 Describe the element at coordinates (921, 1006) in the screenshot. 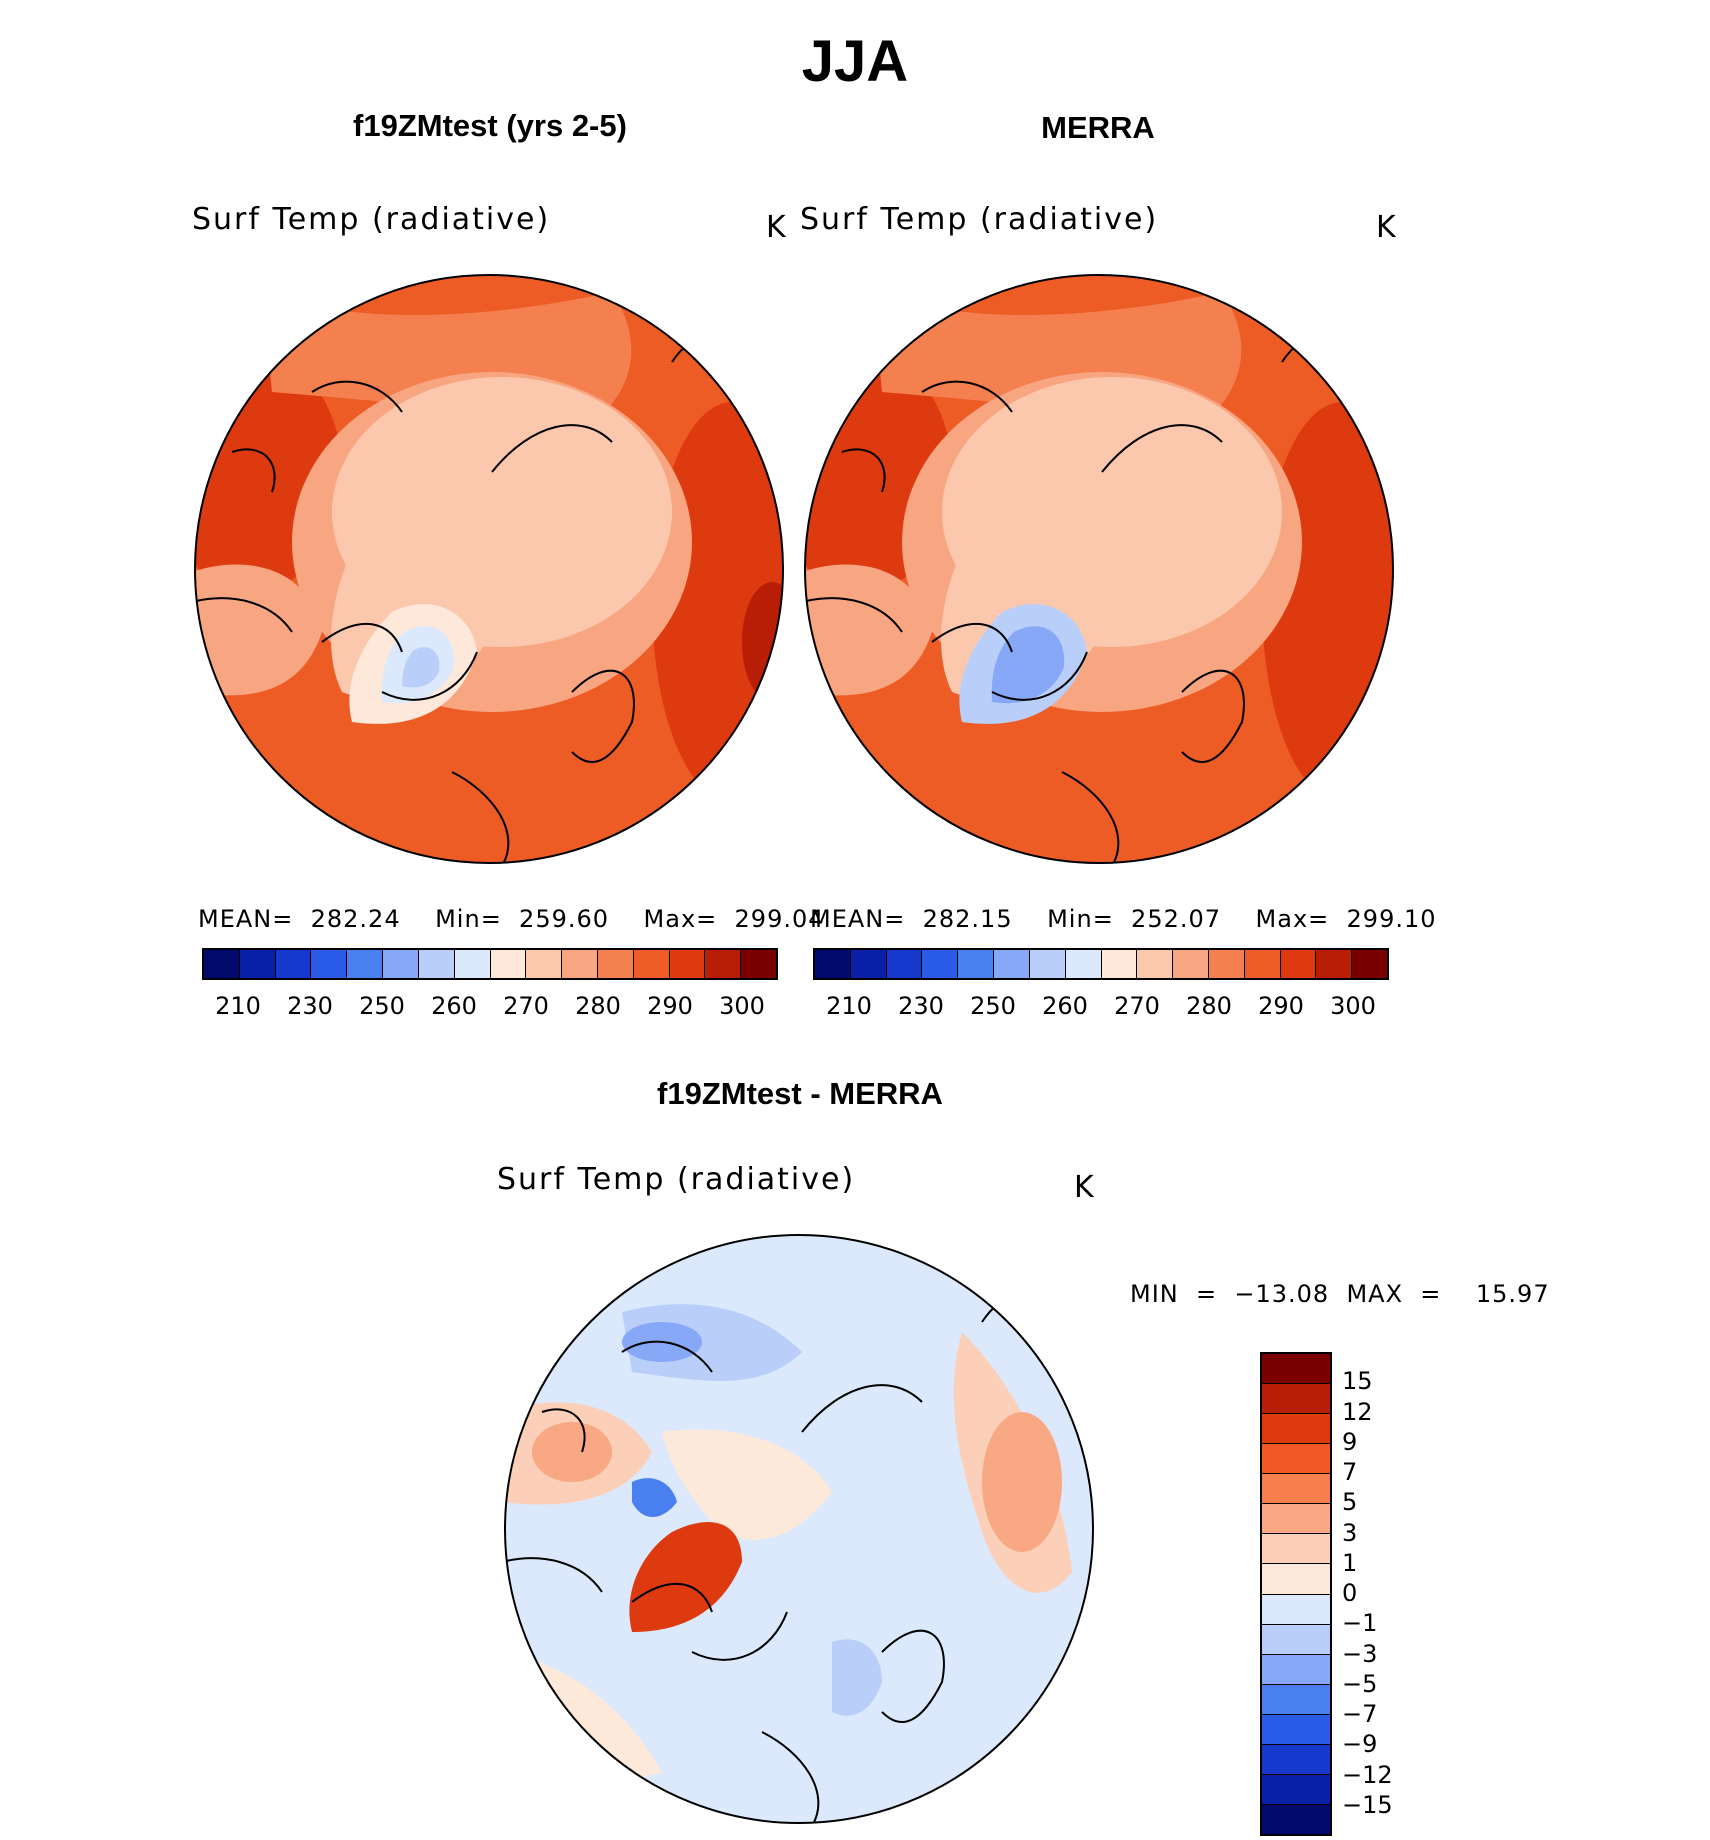

I see `obs-colorbar-tick-label: 230` at that location.